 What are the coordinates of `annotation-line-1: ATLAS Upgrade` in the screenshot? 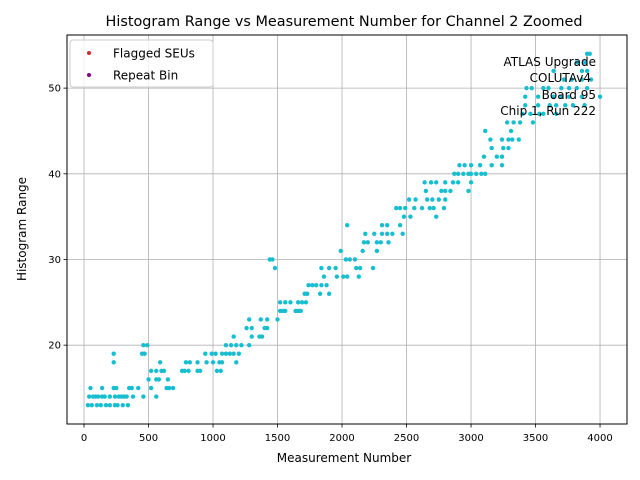 It's located at (549, 62).